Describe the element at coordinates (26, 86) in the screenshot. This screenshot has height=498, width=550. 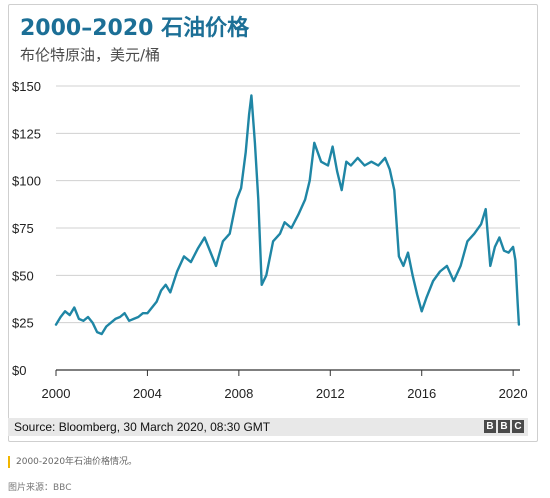
I see `y-tick-label: $150` at that location.